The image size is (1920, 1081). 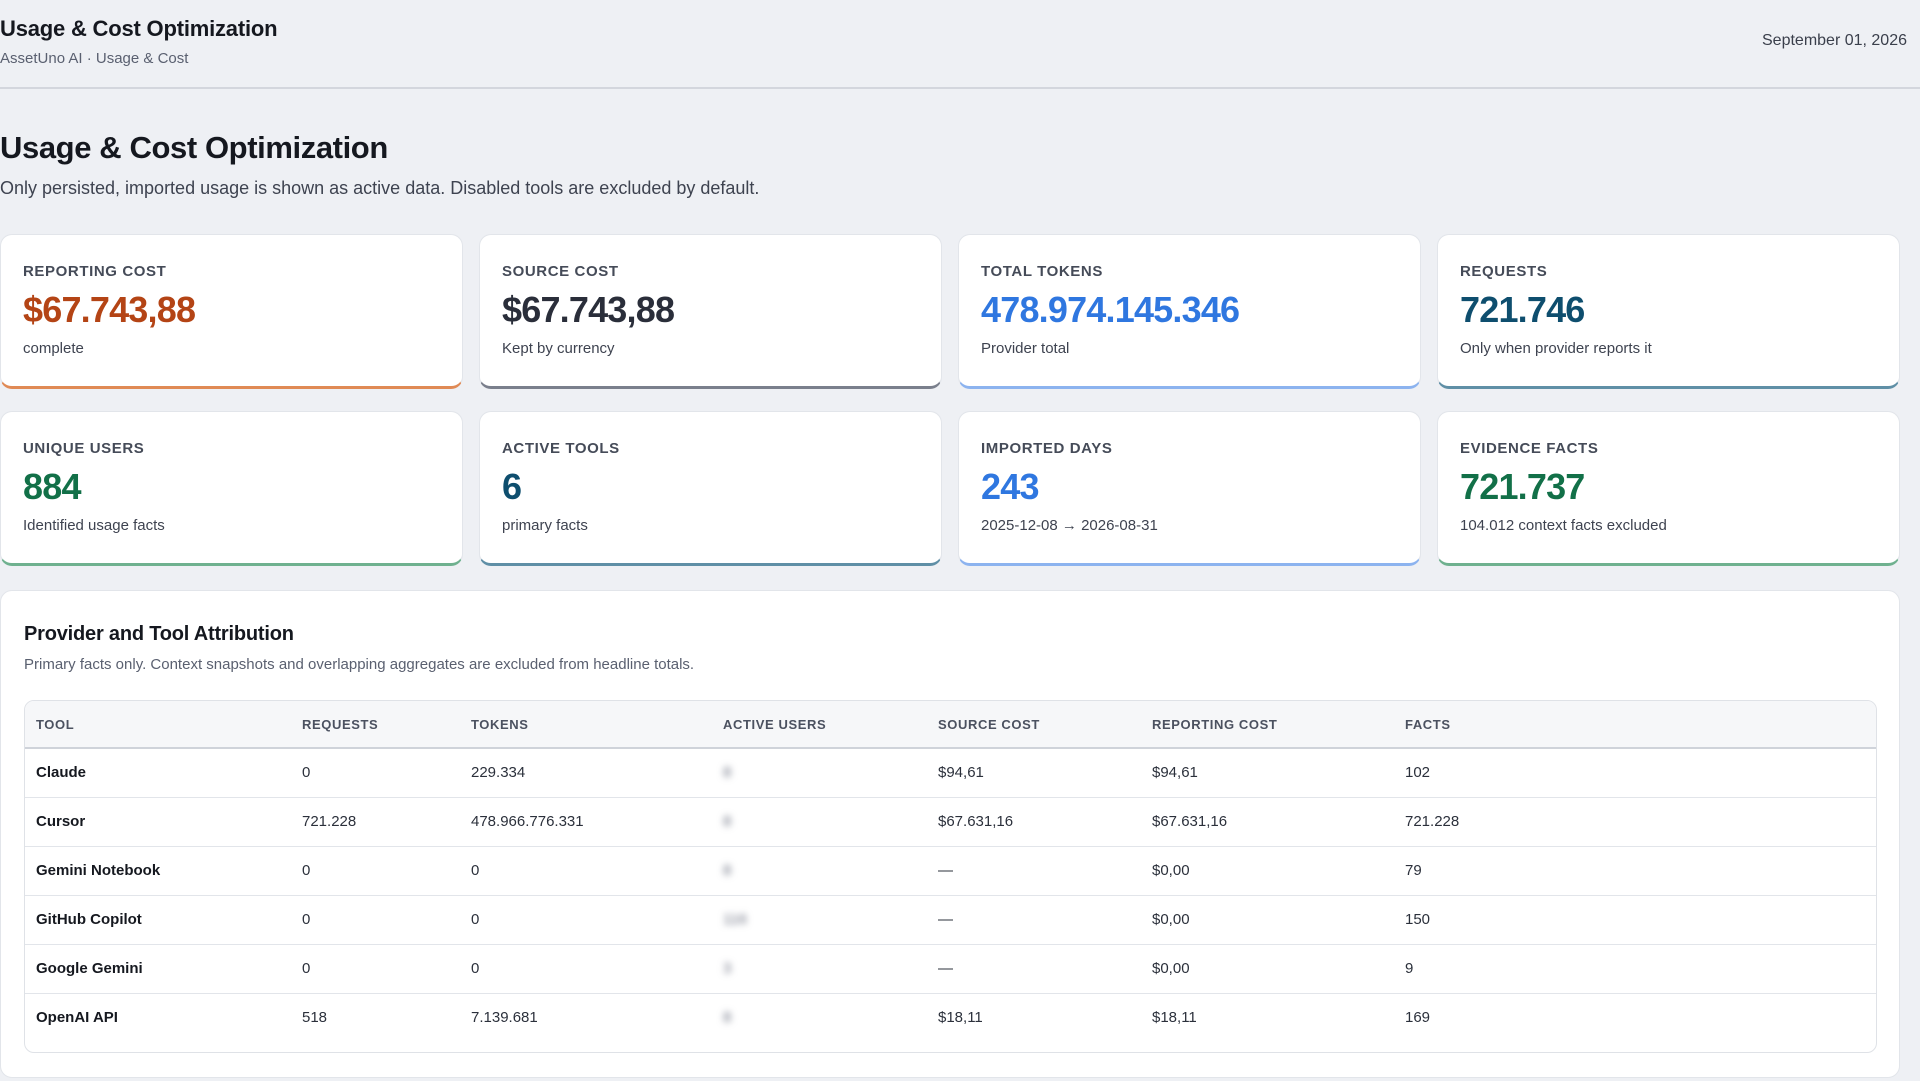 I want to click on cell-facts: 169, so click(x=1418, y=1018).